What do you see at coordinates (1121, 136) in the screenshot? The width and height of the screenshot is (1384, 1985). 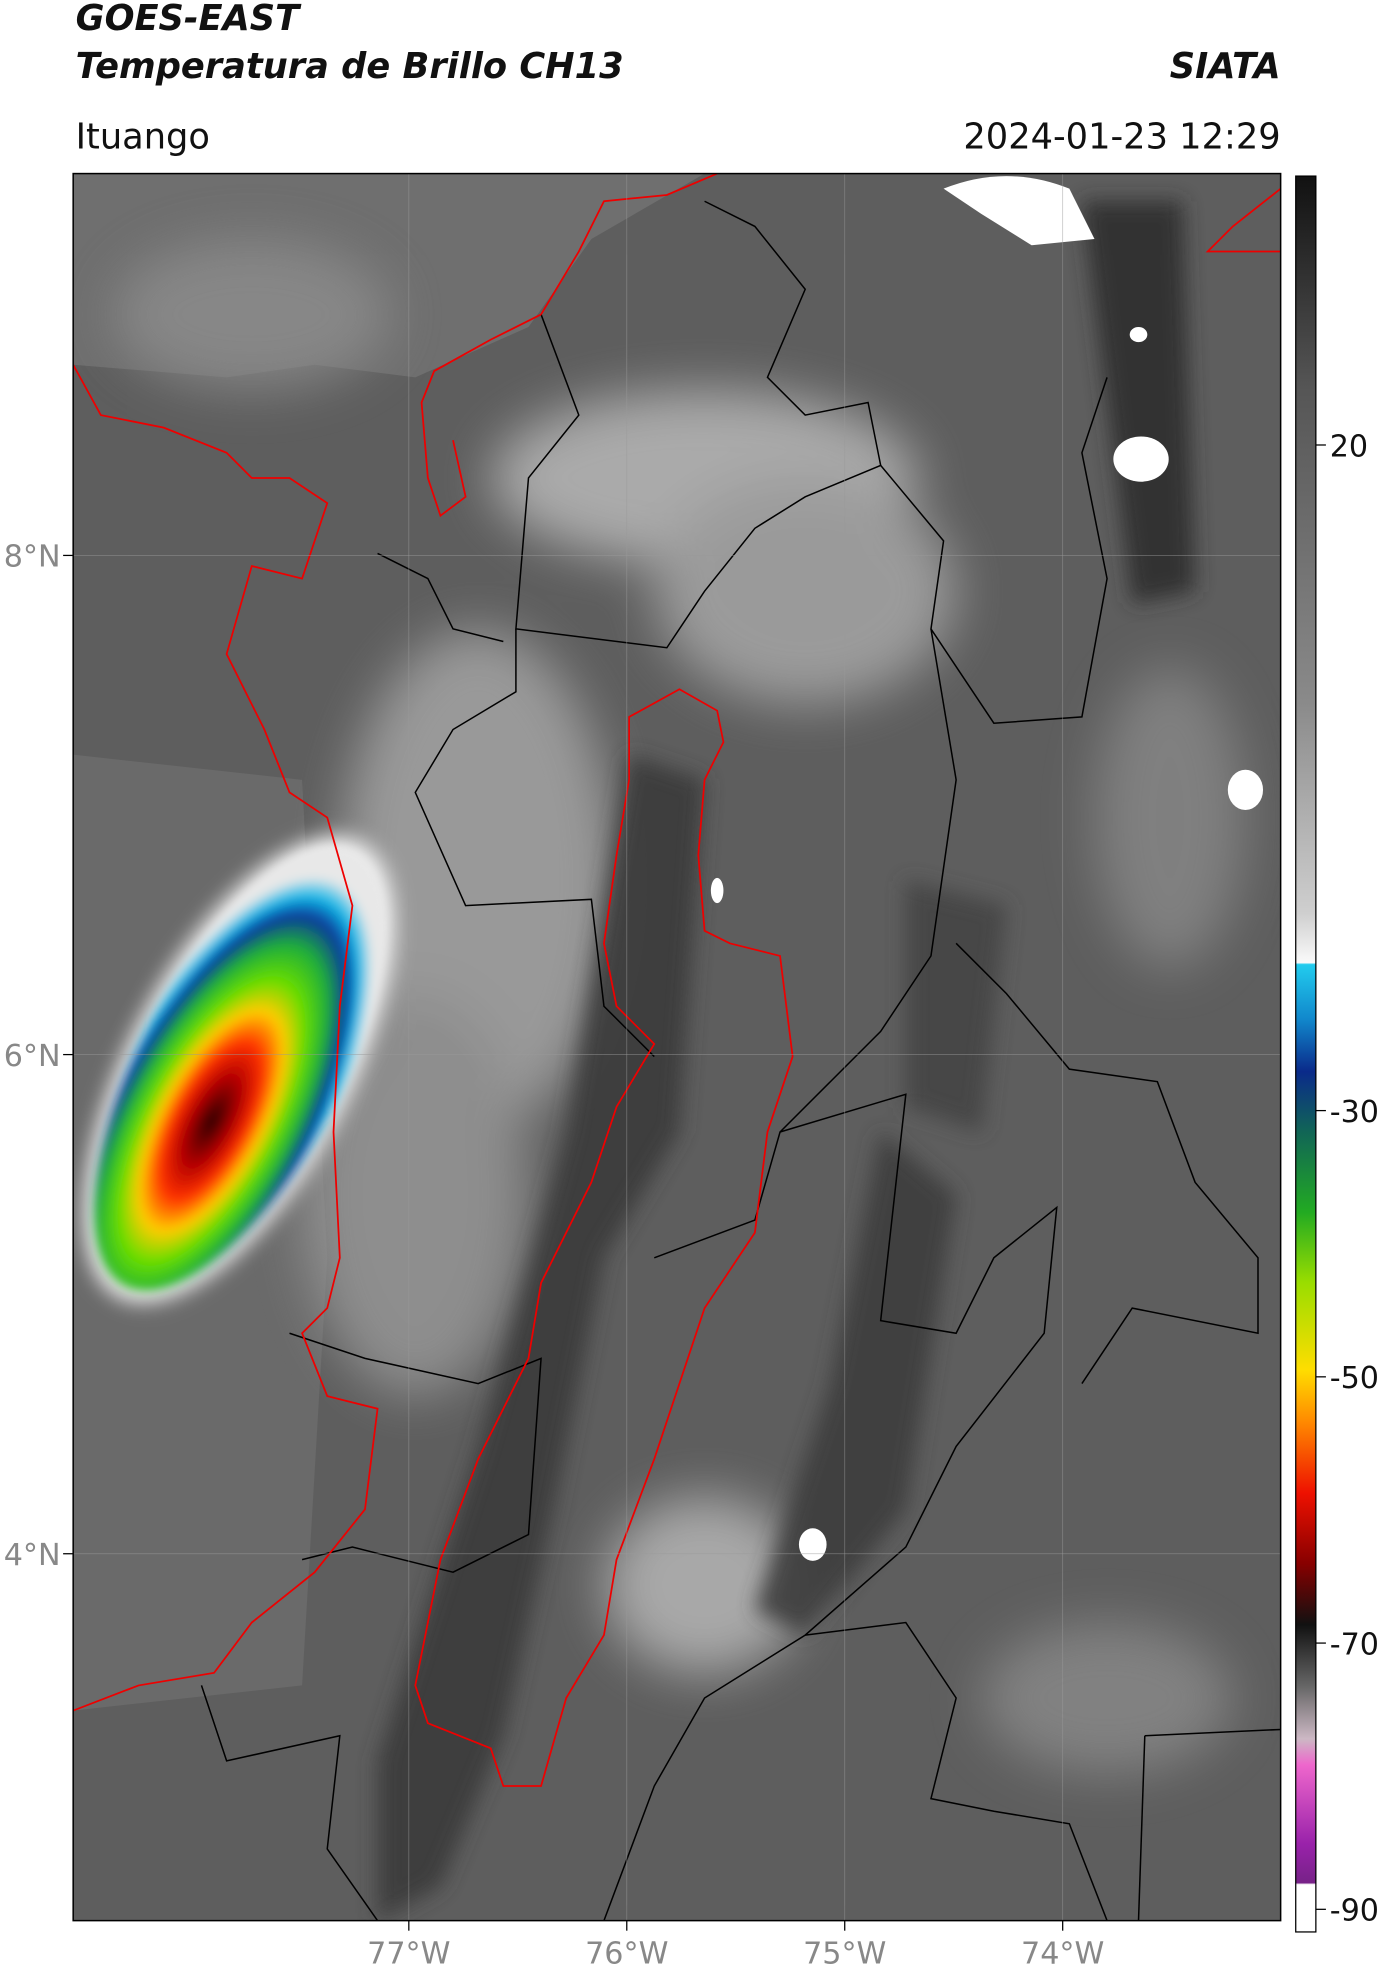 I see `datetime: 2024-01-23 12:29` at bounding box center [1121, 136].